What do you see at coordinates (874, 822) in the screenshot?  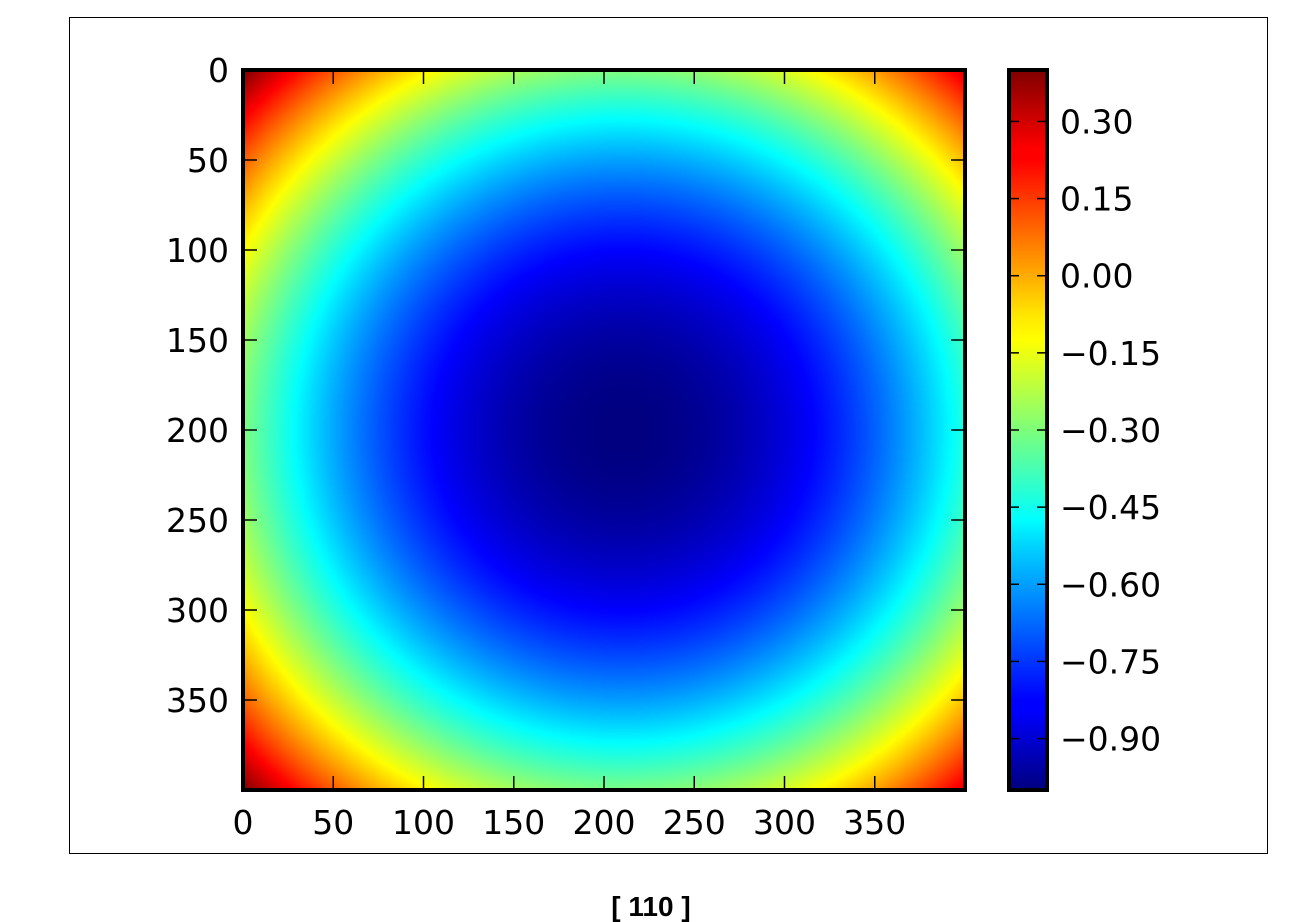 I see `x-tick-label: 350` at bounding box center [874, 822].